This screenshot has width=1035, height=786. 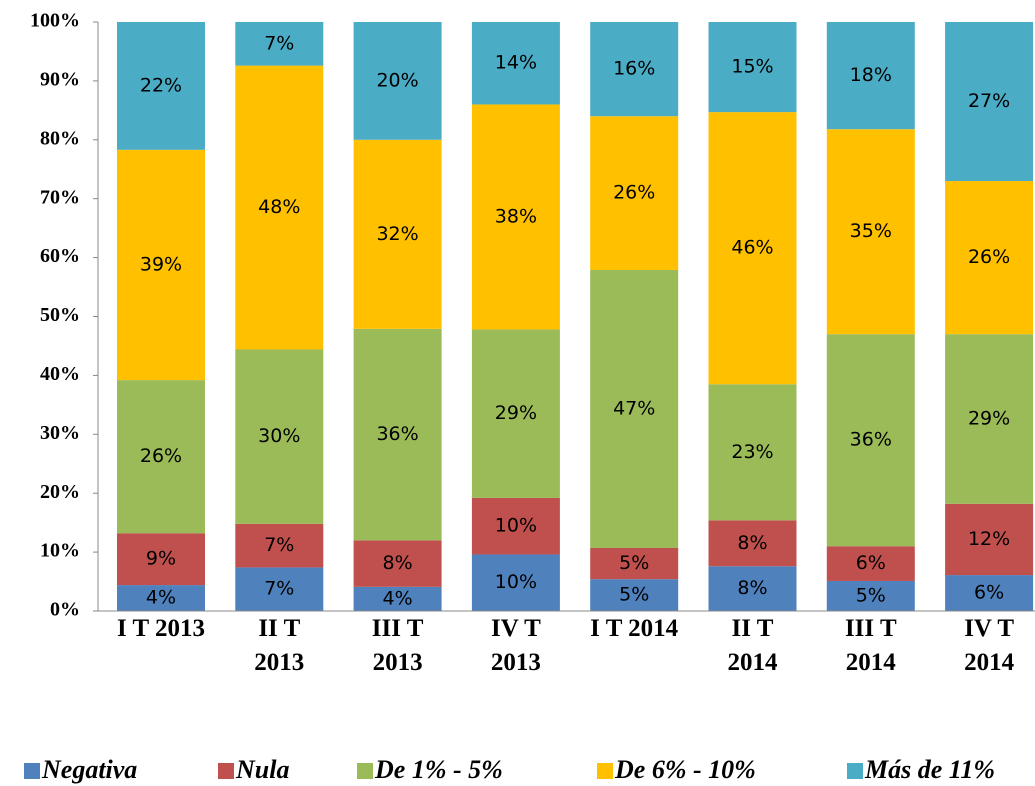 I want to click on data-label: 6%, so click(x=871, y=563).